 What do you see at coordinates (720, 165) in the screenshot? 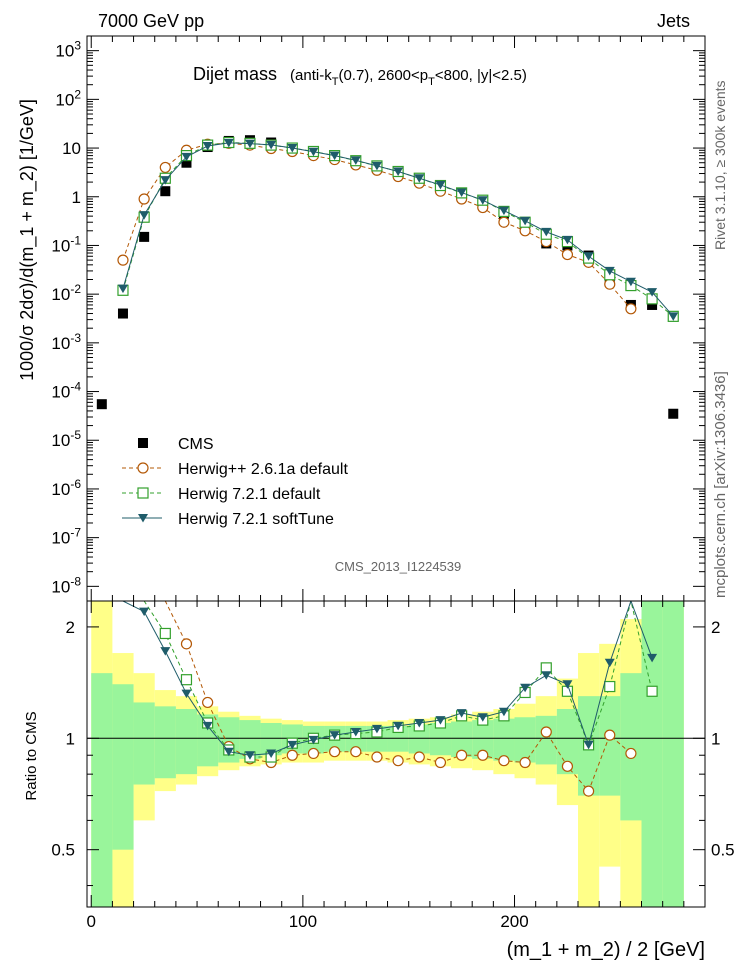
I see `rivet-label: Rivet 3.1.10, ≥ 300k events` at bounding box center [720, 165].